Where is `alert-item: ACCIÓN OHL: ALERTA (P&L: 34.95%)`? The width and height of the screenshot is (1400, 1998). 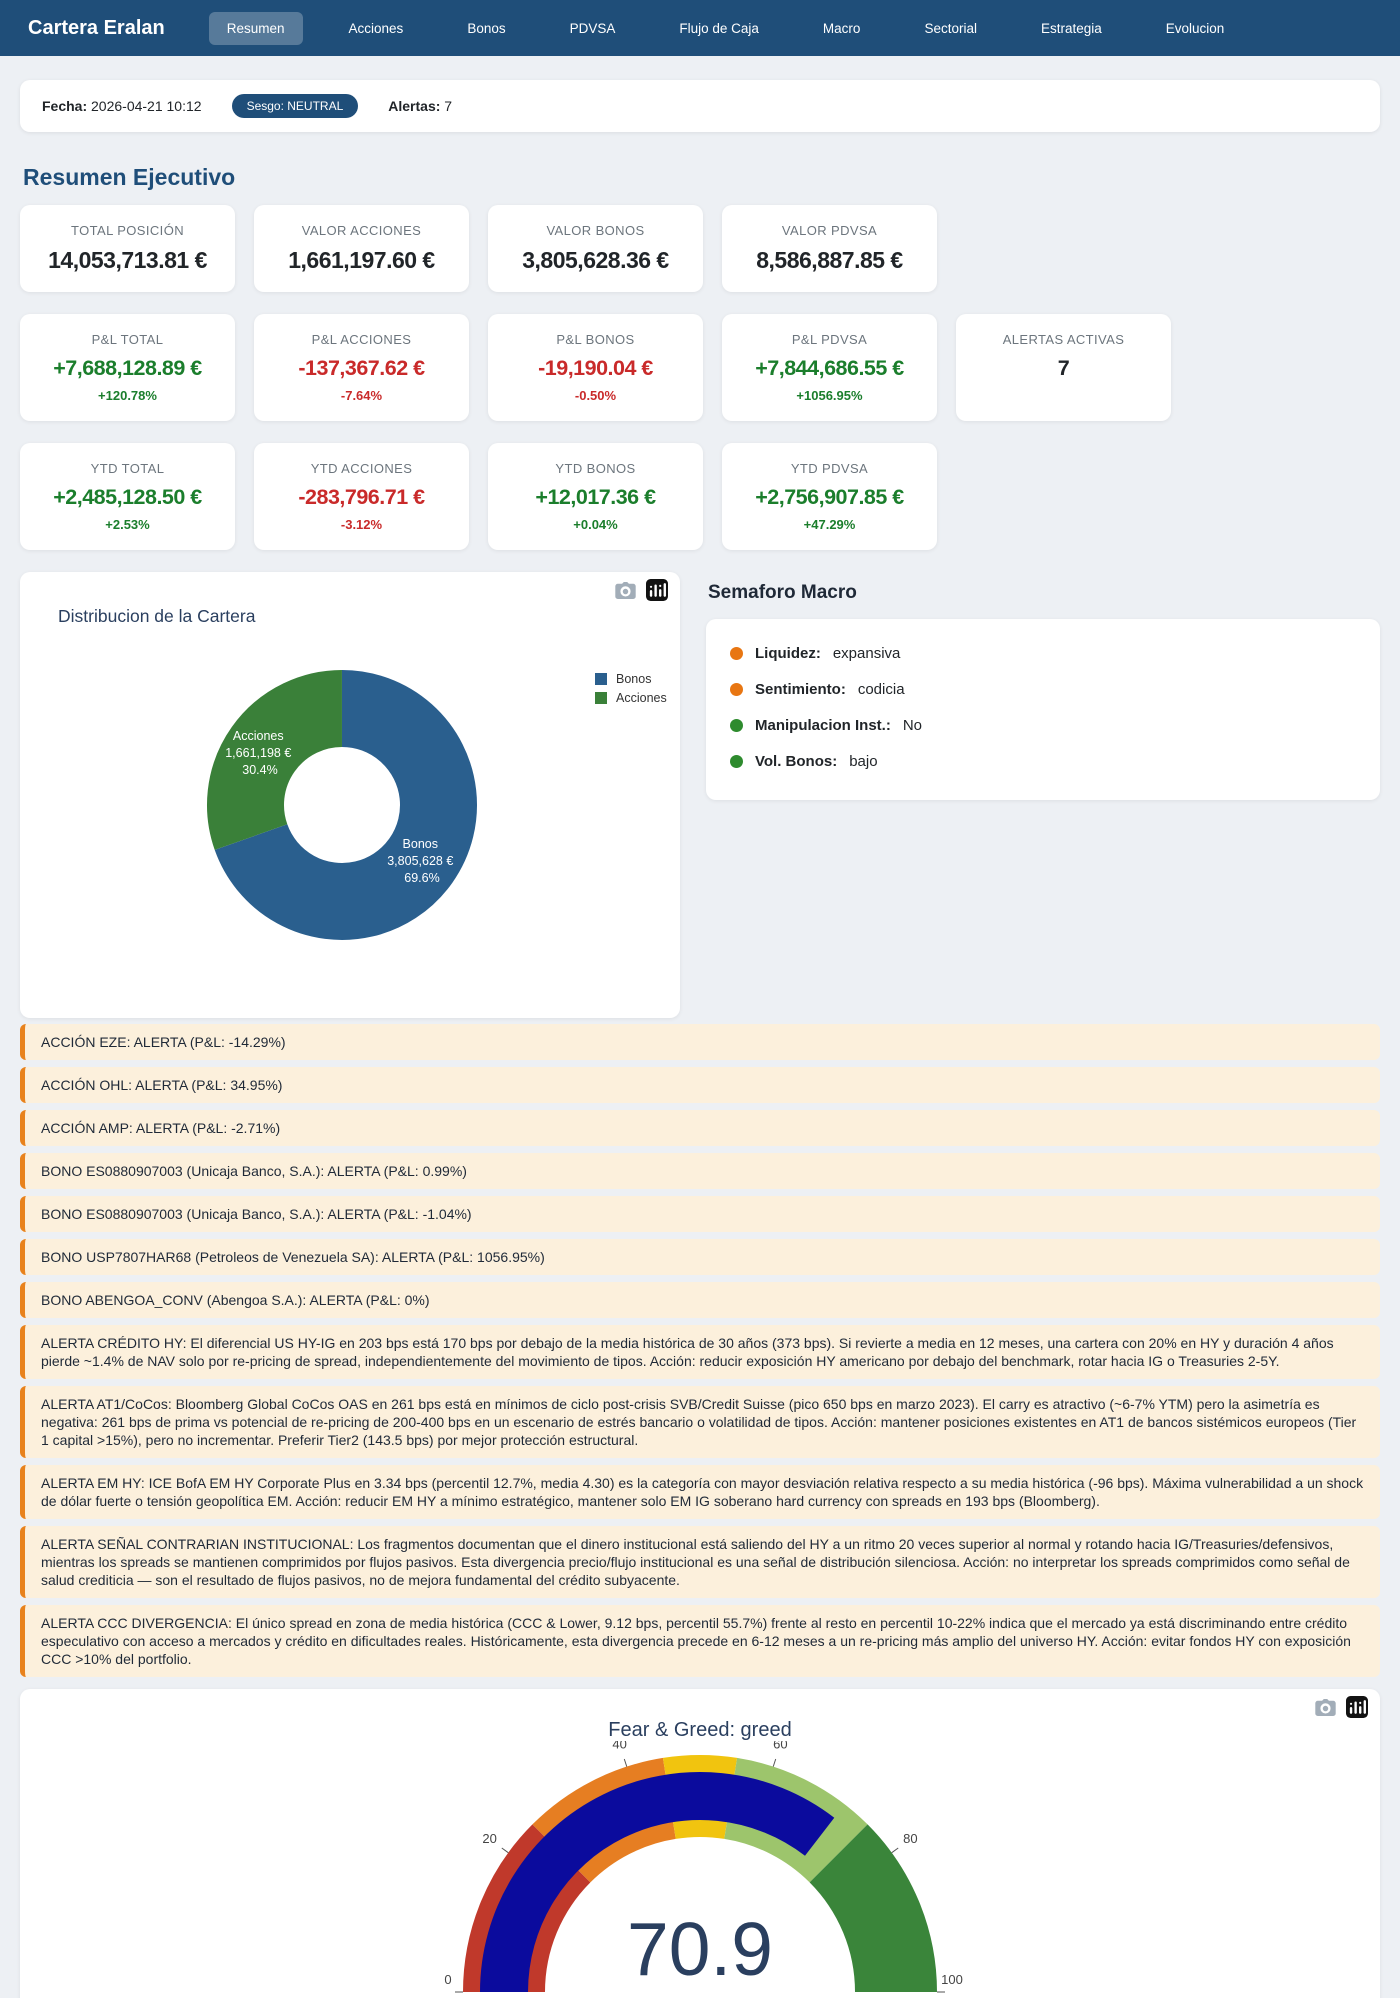 alert-item: ACCIÓN OHL: ALERTA (P&L: 34.95%) is located at coordinates (700, 1085).